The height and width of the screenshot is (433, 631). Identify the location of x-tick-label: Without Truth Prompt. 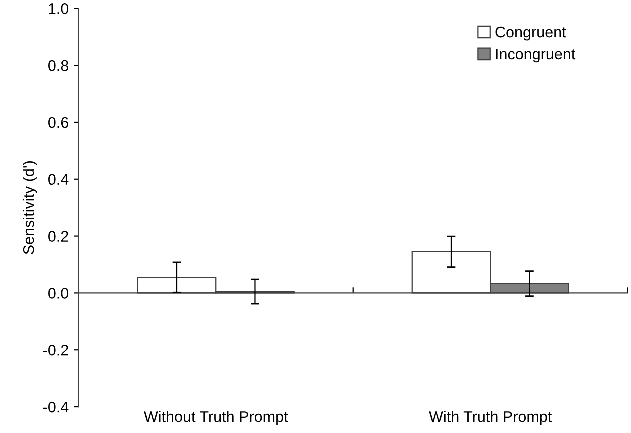
(216, 418).